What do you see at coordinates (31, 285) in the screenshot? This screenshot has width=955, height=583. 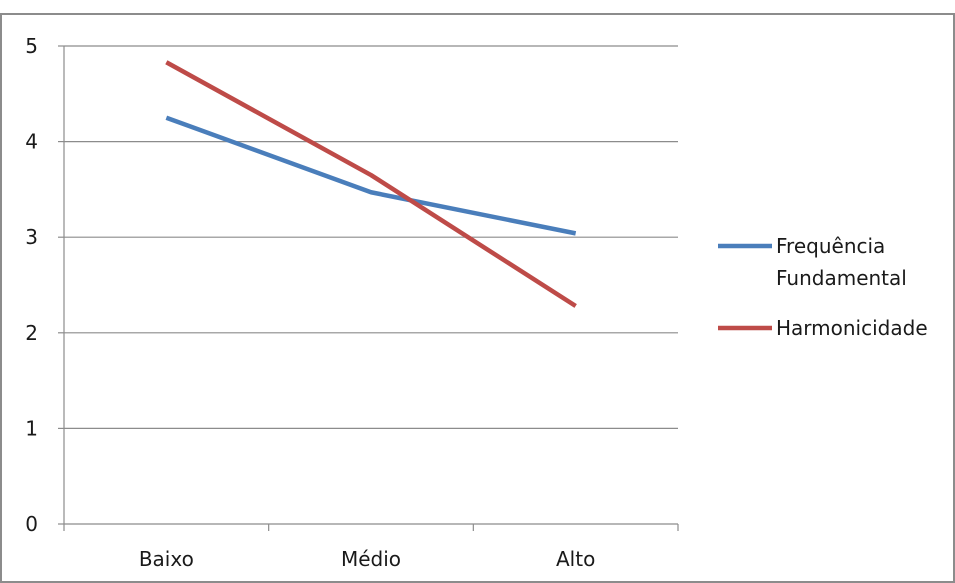 I see `y-axis-tick-labels: 0 1 2 3 4 5` at bounding box center [31, 285].